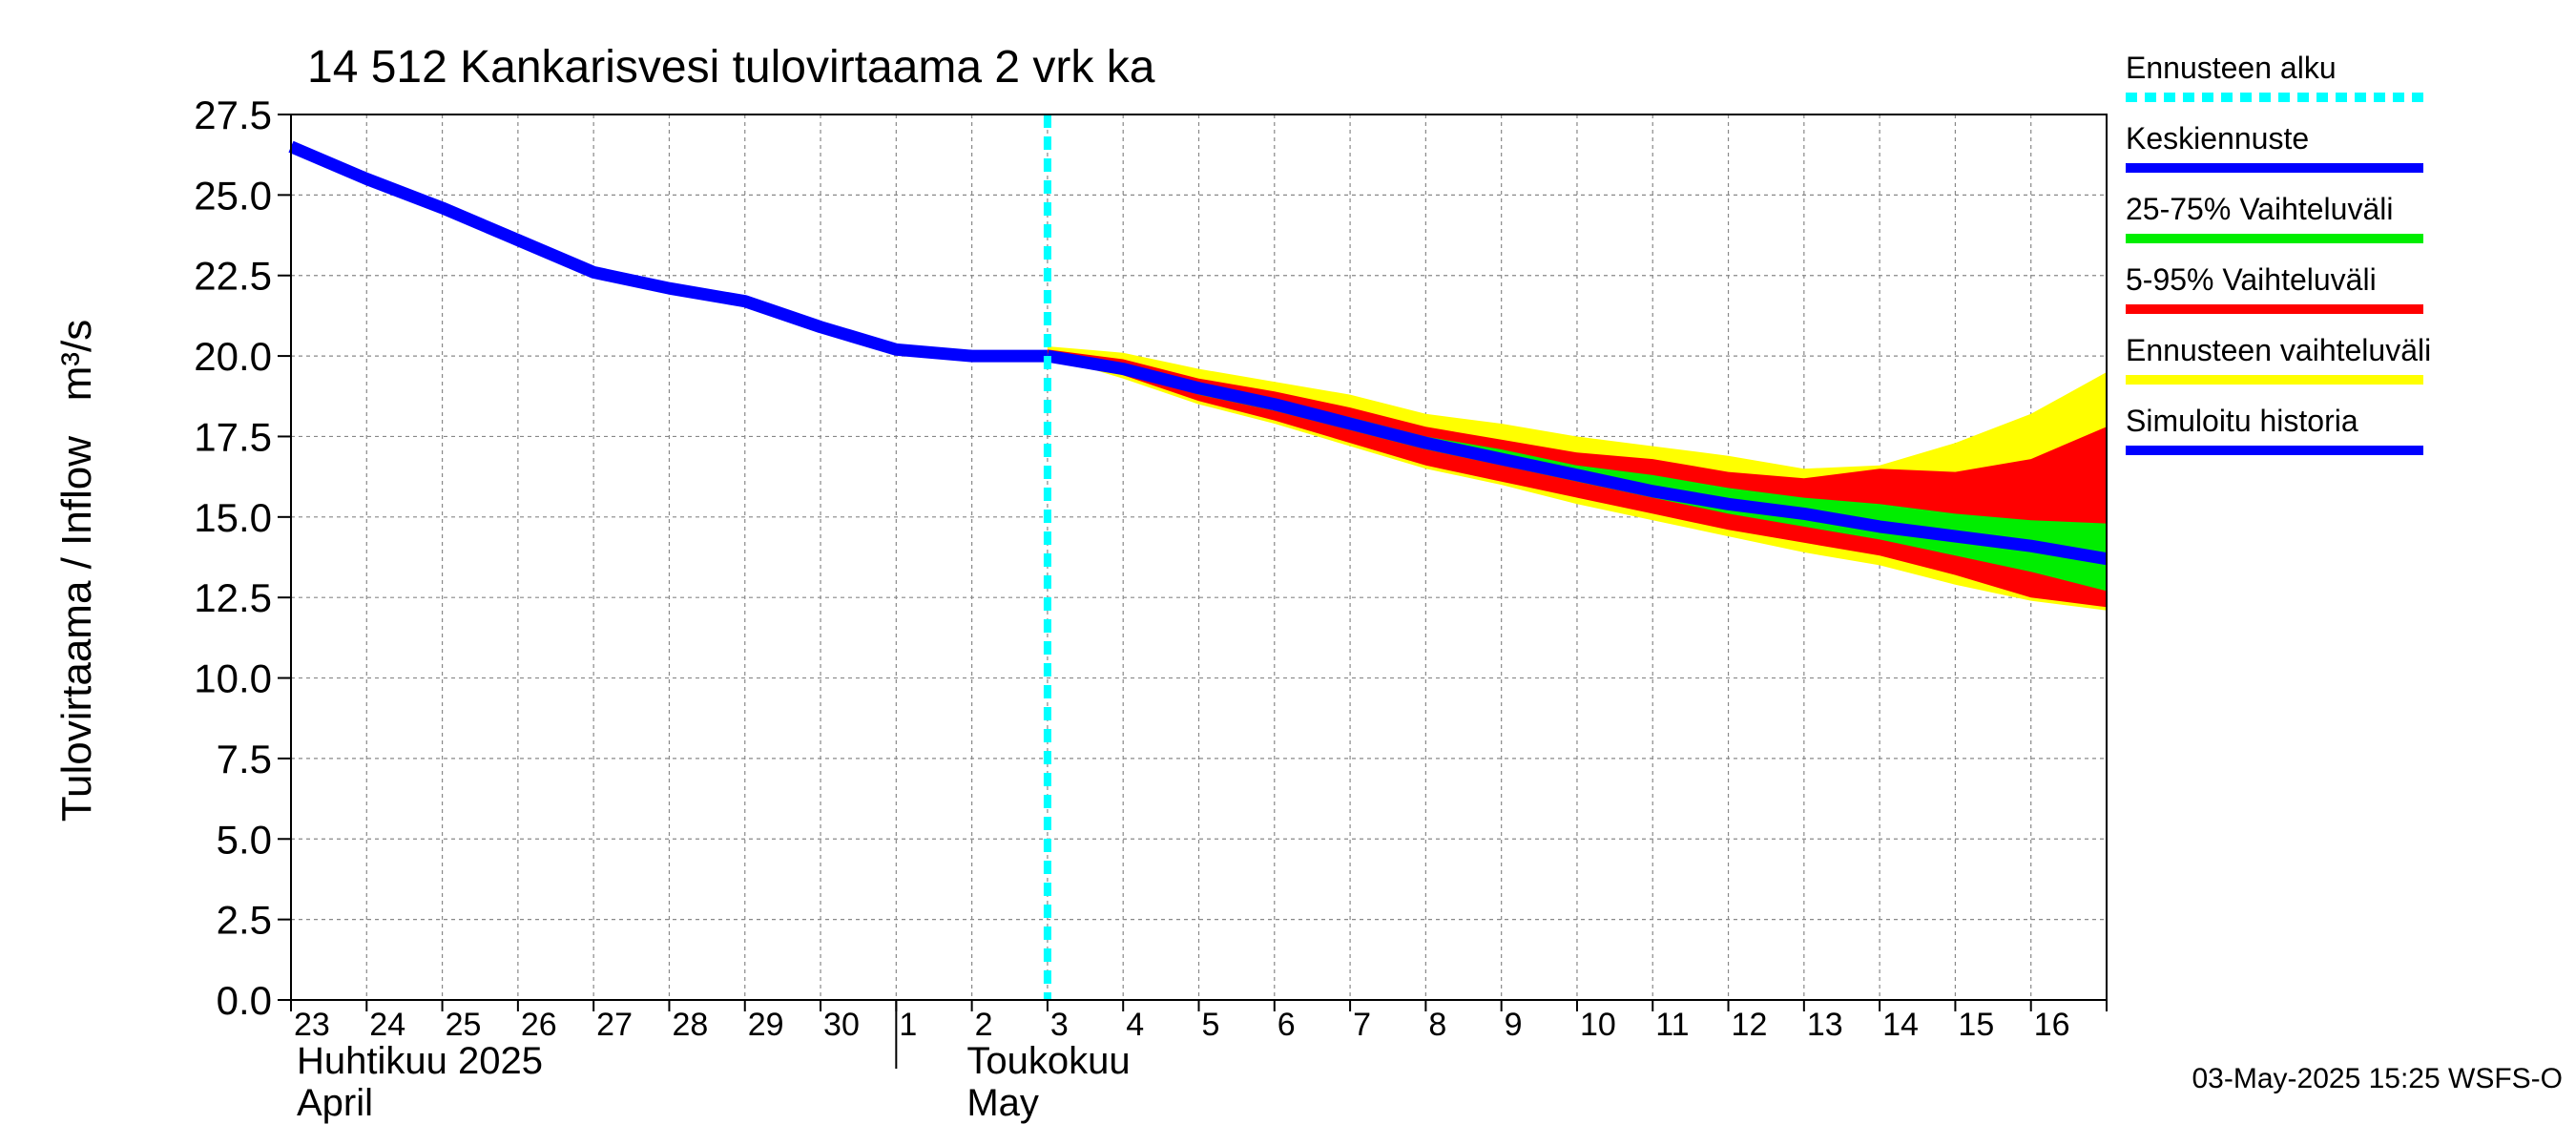 This screenshot has height=1145, width=2576. What do you see at coordinates (1825, 1025) in the screenshot?
I see `x-tick-label: 13` at bounding box center [1825, 1025].